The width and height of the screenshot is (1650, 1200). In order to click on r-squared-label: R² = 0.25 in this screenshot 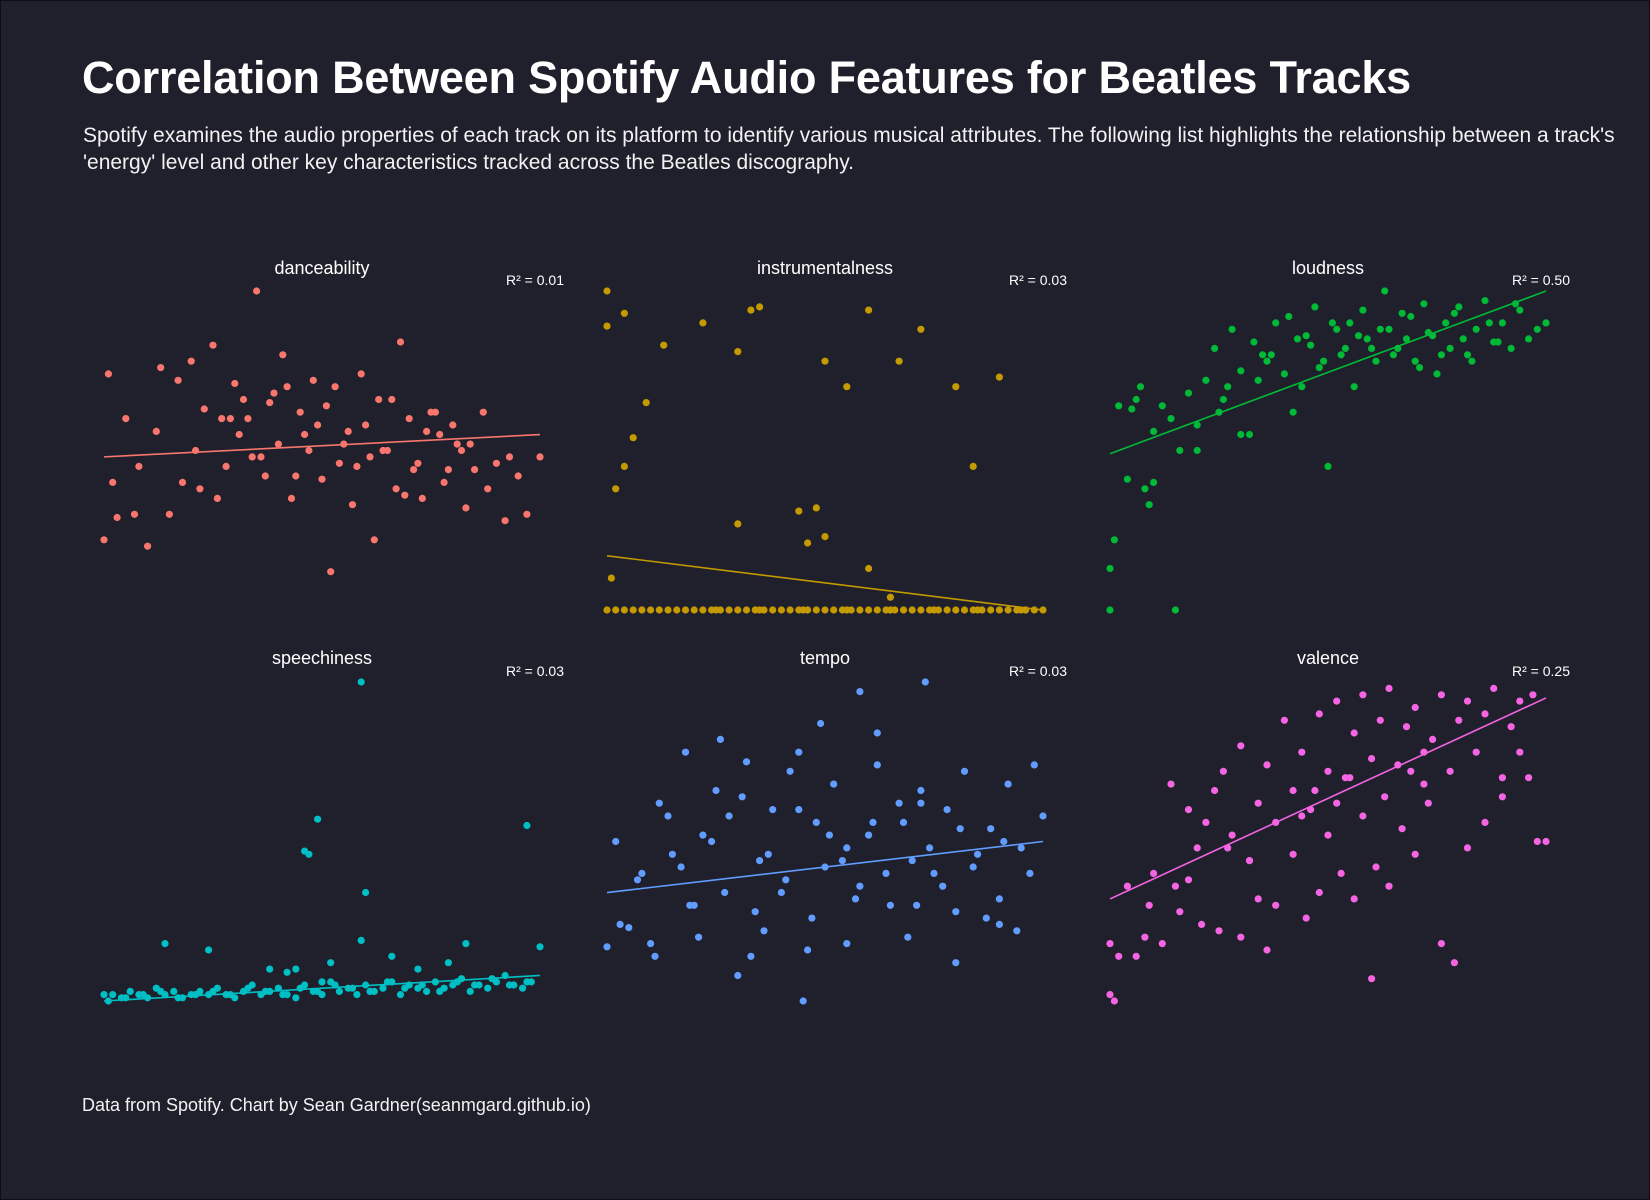, I will do `click(1541, 671)`.